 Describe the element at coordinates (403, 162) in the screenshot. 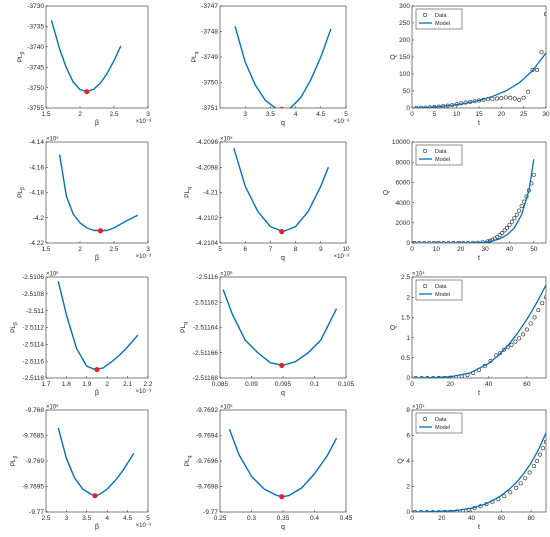

I see `y-tick-label: 8000` at that location.